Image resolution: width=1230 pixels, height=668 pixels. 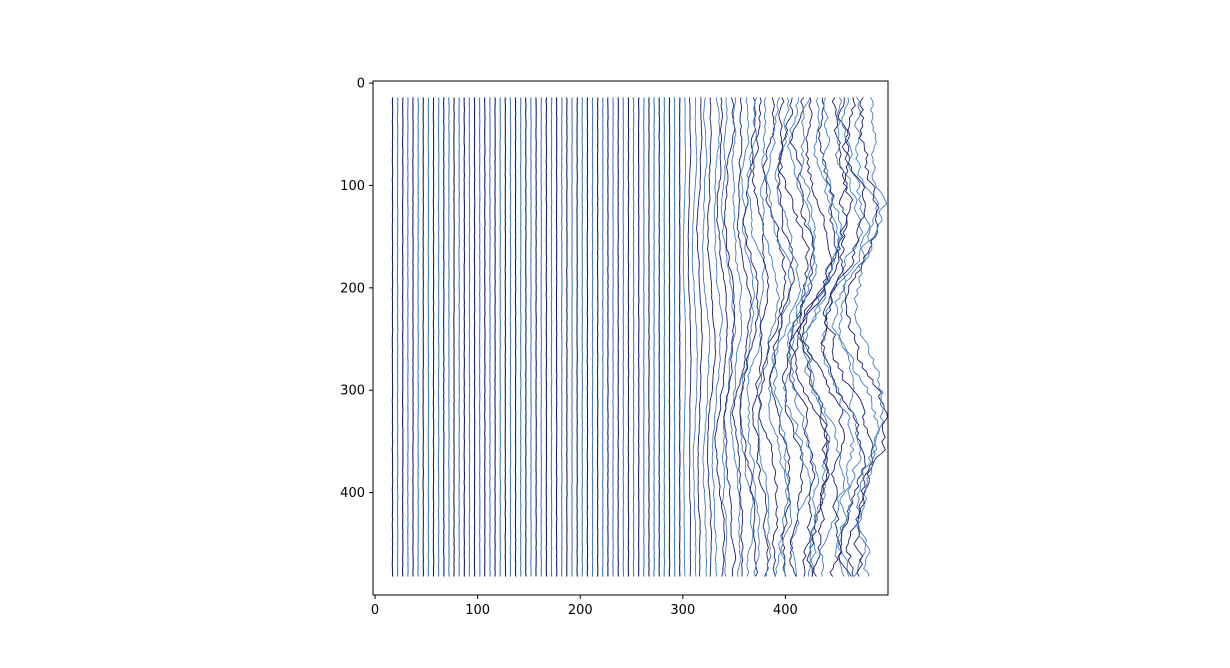 What do you see at coordinates (352, 186) in the screenshot?
I see `y-tick-label: 100` at bounding box center [352, 186].